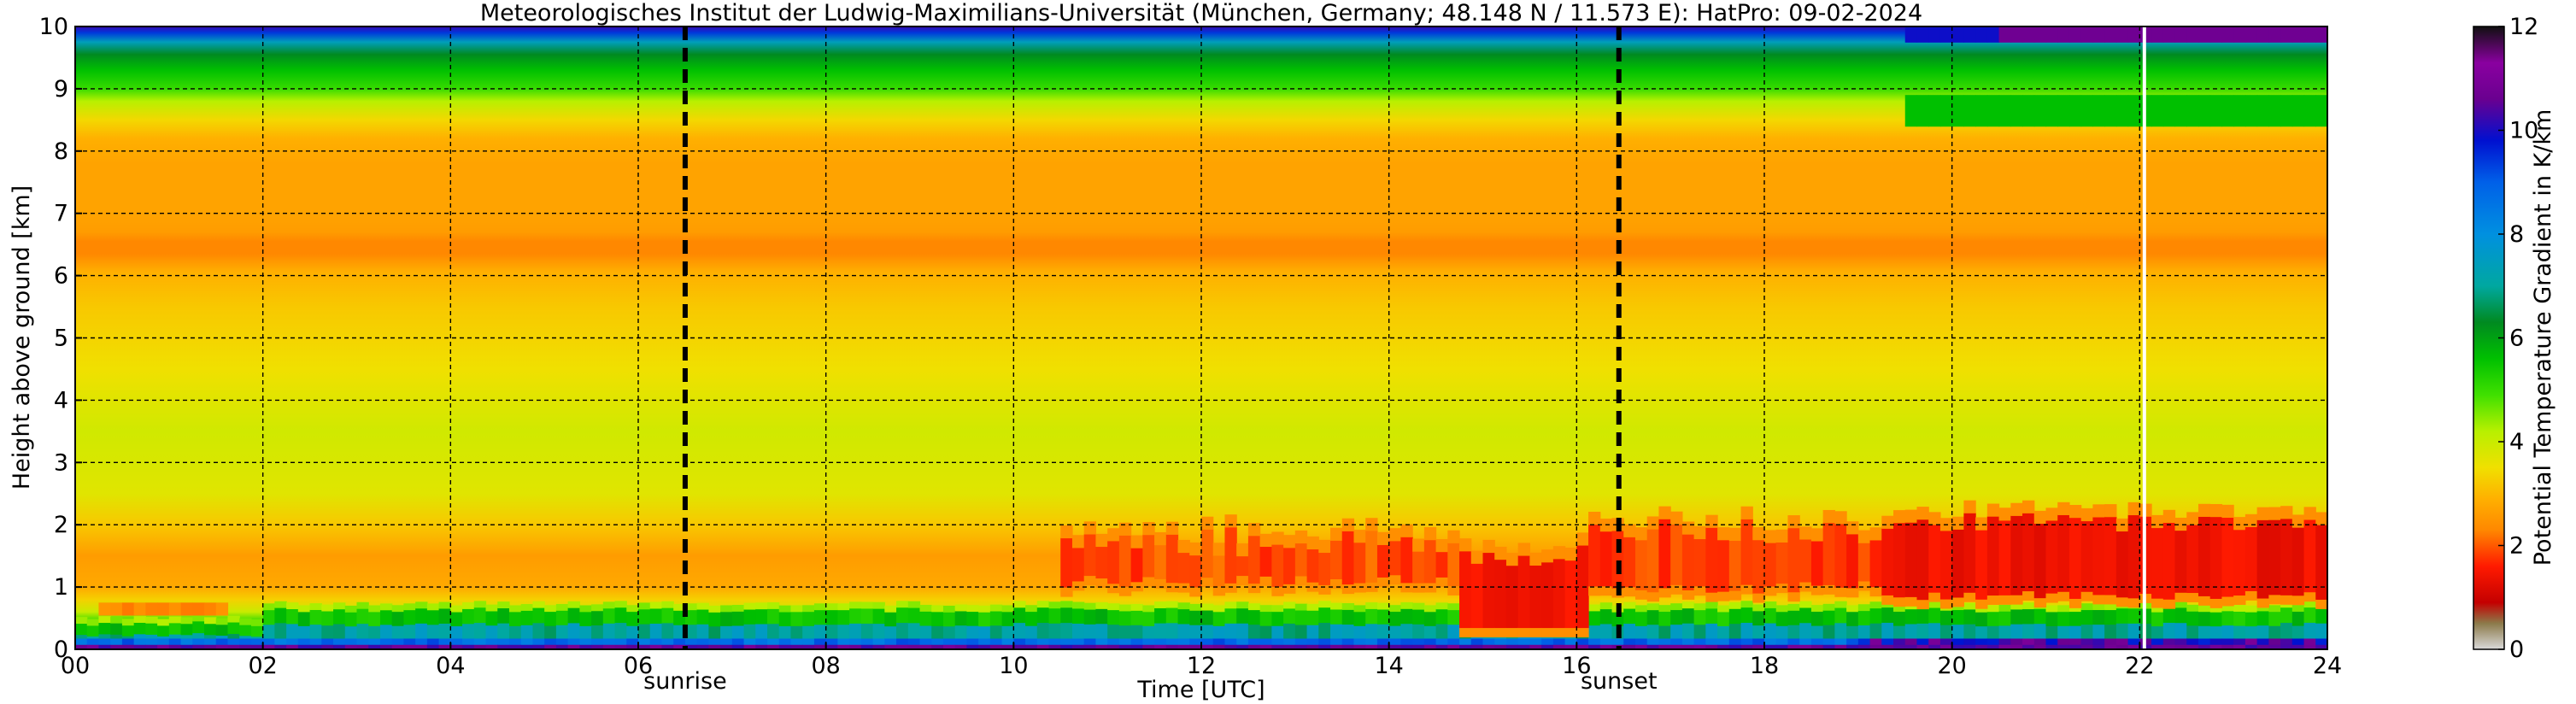  Describe the element at coordinates (61, 276) in the screenshot. I see `y-tick-label: 6` at that location.